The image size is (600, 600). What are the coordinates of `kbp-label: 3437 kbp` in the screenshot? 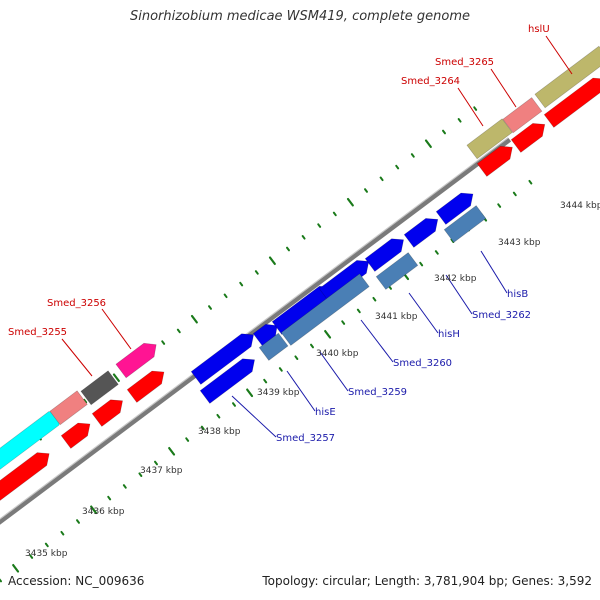 It's located at (161, 471).